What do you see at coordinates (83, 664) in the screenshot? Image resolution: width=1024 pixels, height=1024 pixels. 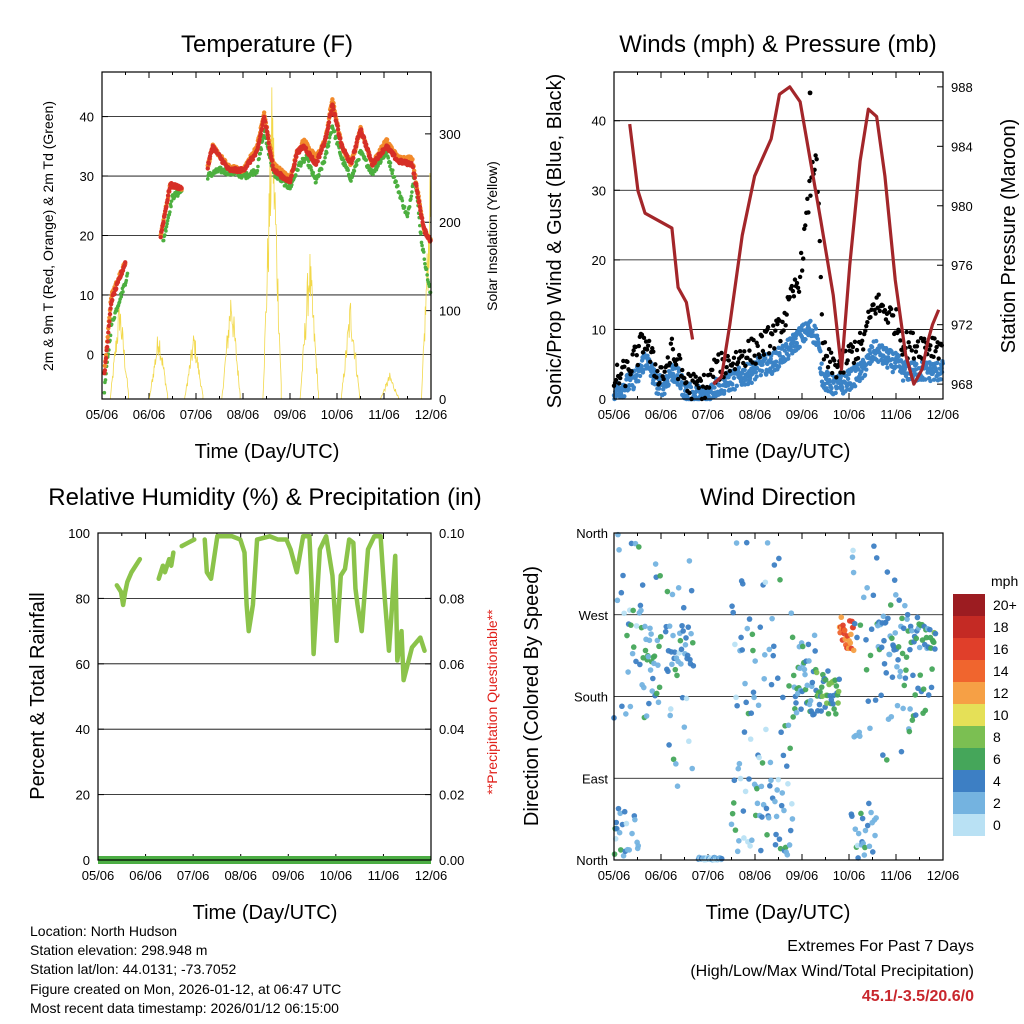 I see `y-tick-label: 60` at bounding box center [83, 664].